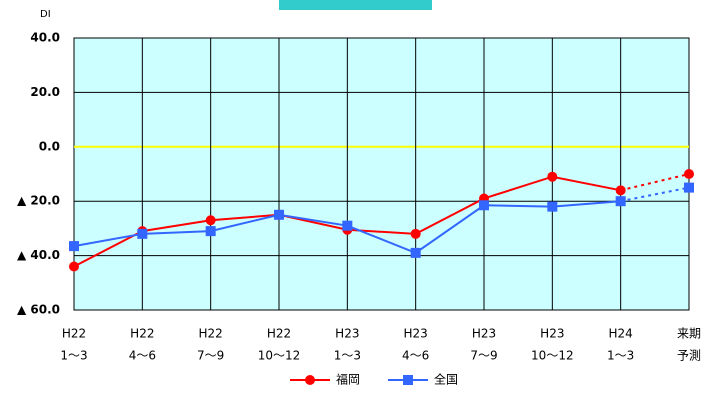  What do you see at coordinates (45, 14) in the screenshot?
I see `y-axis-label: DI` at bounding box center [45, 14].